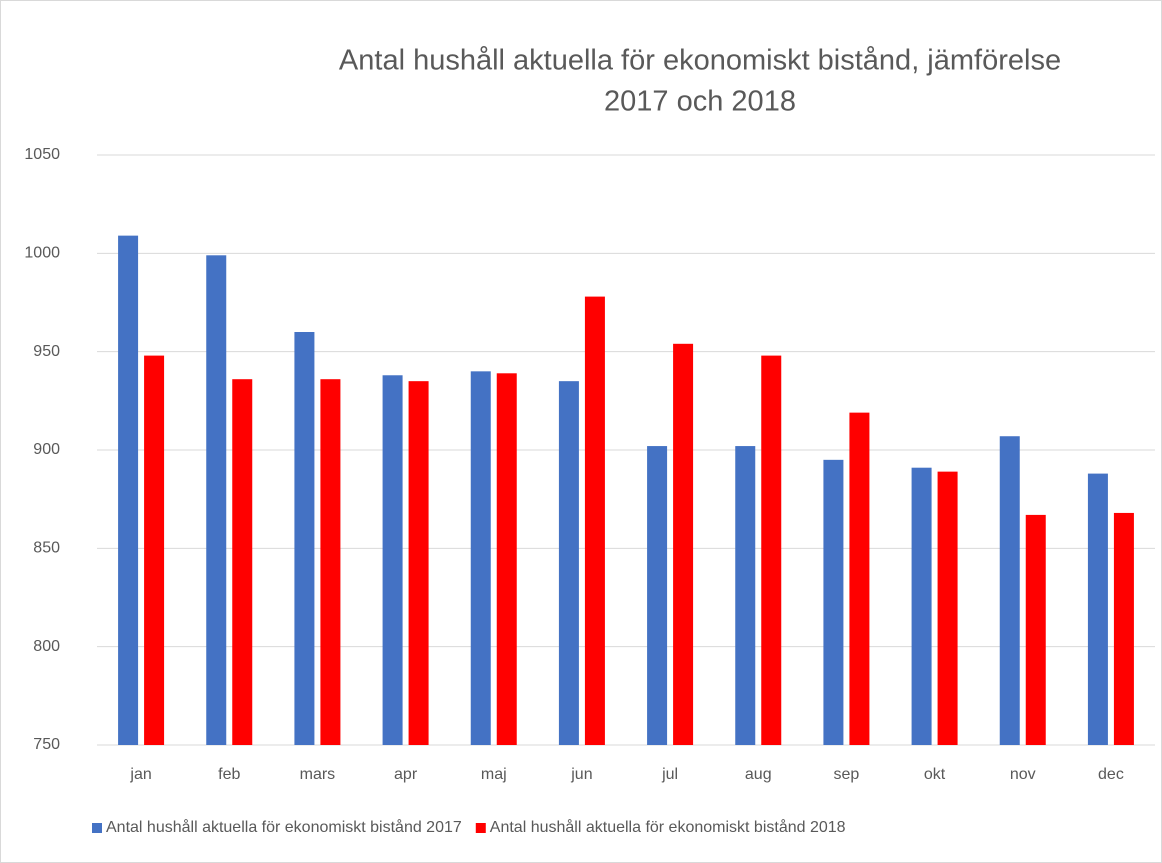 This screenshot has width=1162, height=863. I want to click on x-tick-label: feb, so click(229, 774).